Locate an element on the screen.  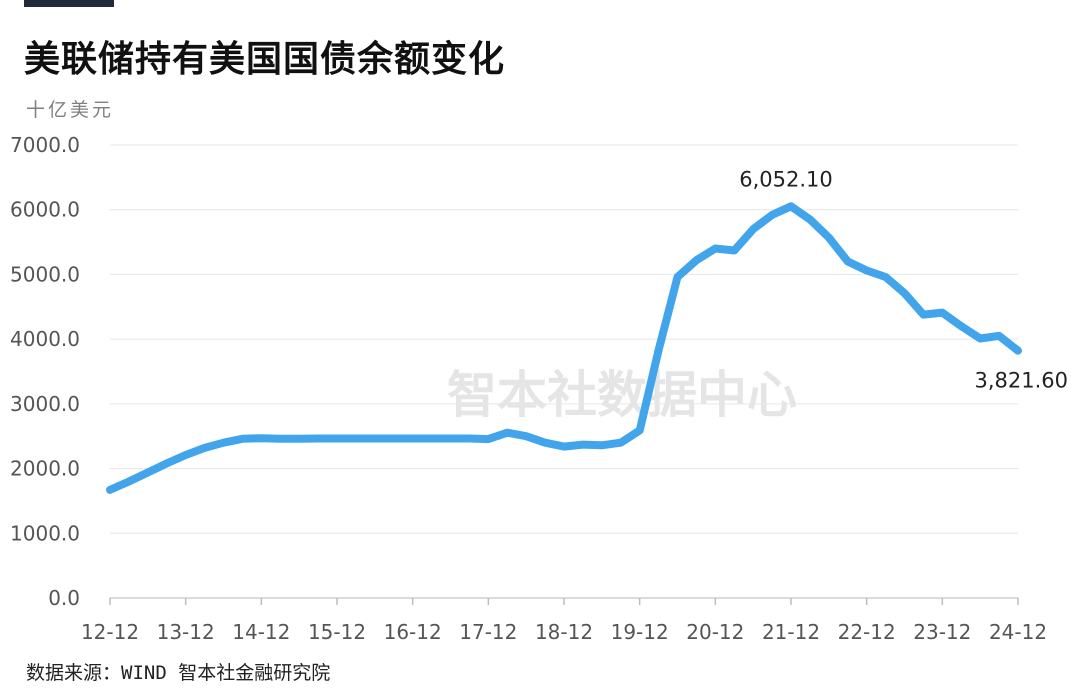
x-tick-label: 23-12 is located at coordinates (942, 632).